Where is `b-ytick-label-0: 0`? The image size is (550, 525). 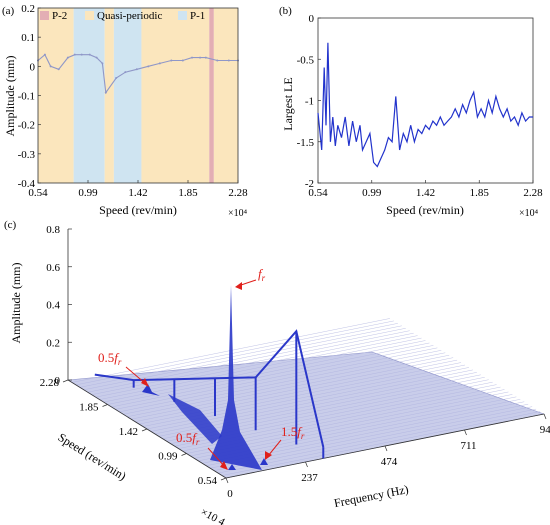 b-ytick-label-0: 0 is located at coordinates (312, 19).